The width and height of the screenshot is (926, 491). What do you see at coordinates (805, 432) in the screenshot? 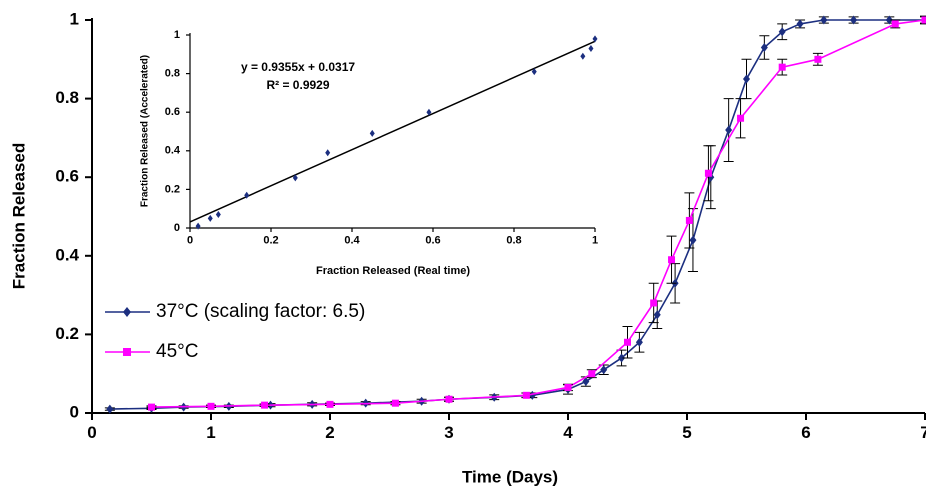
I see `x-tick-label: 6` at bounding box center [805, 432].